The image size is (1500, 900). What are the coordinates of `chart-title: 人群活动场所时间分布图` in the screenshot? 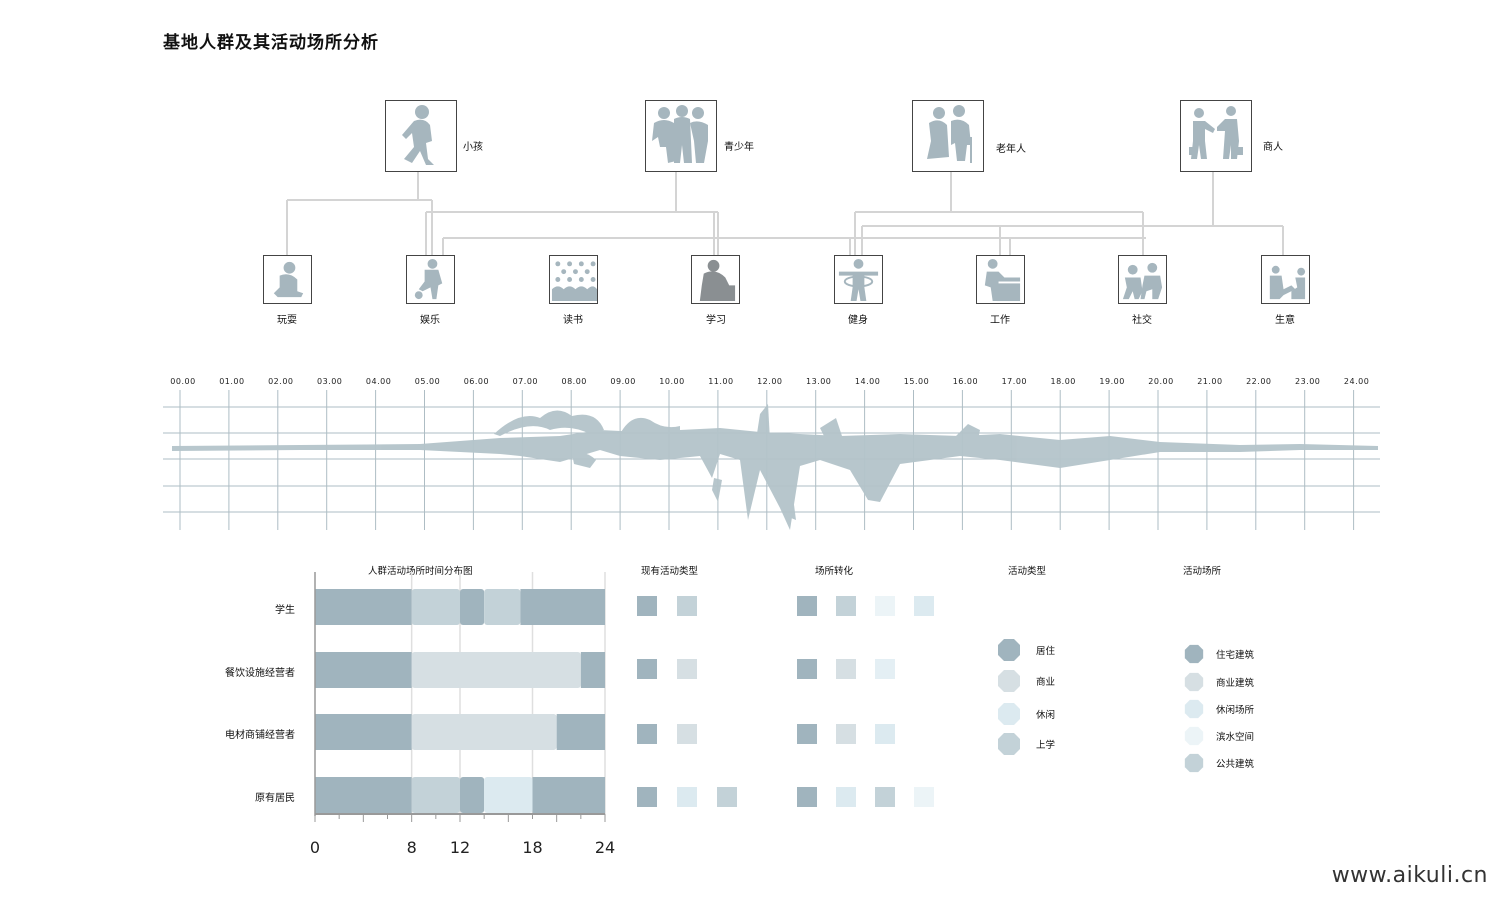 It's located at (420, 571).